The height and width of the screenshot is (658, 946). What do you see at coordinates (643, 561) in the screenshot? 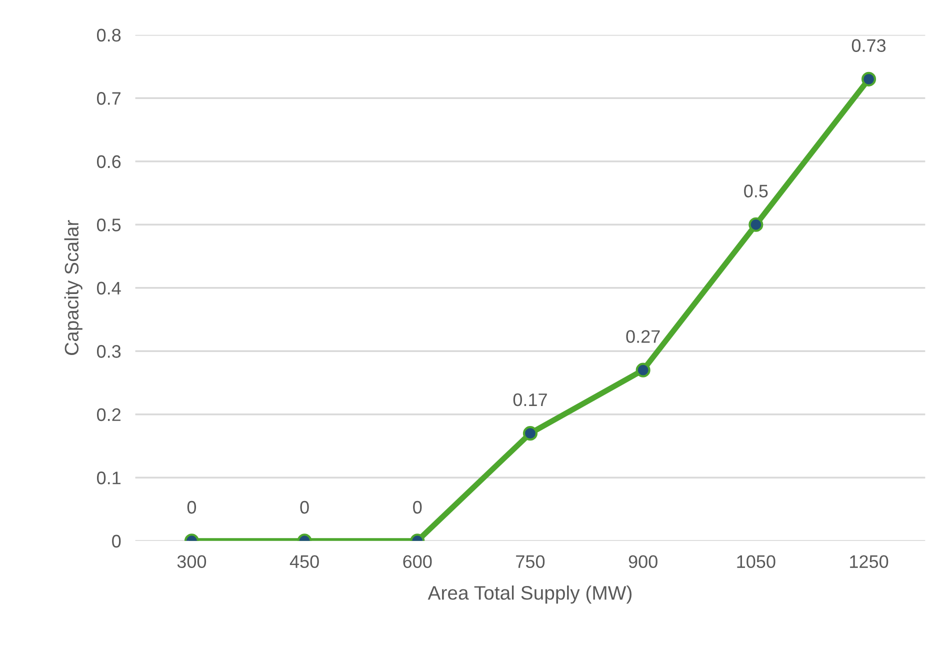
I see `x-tick-label: 900` at bounding box center [643, 561].